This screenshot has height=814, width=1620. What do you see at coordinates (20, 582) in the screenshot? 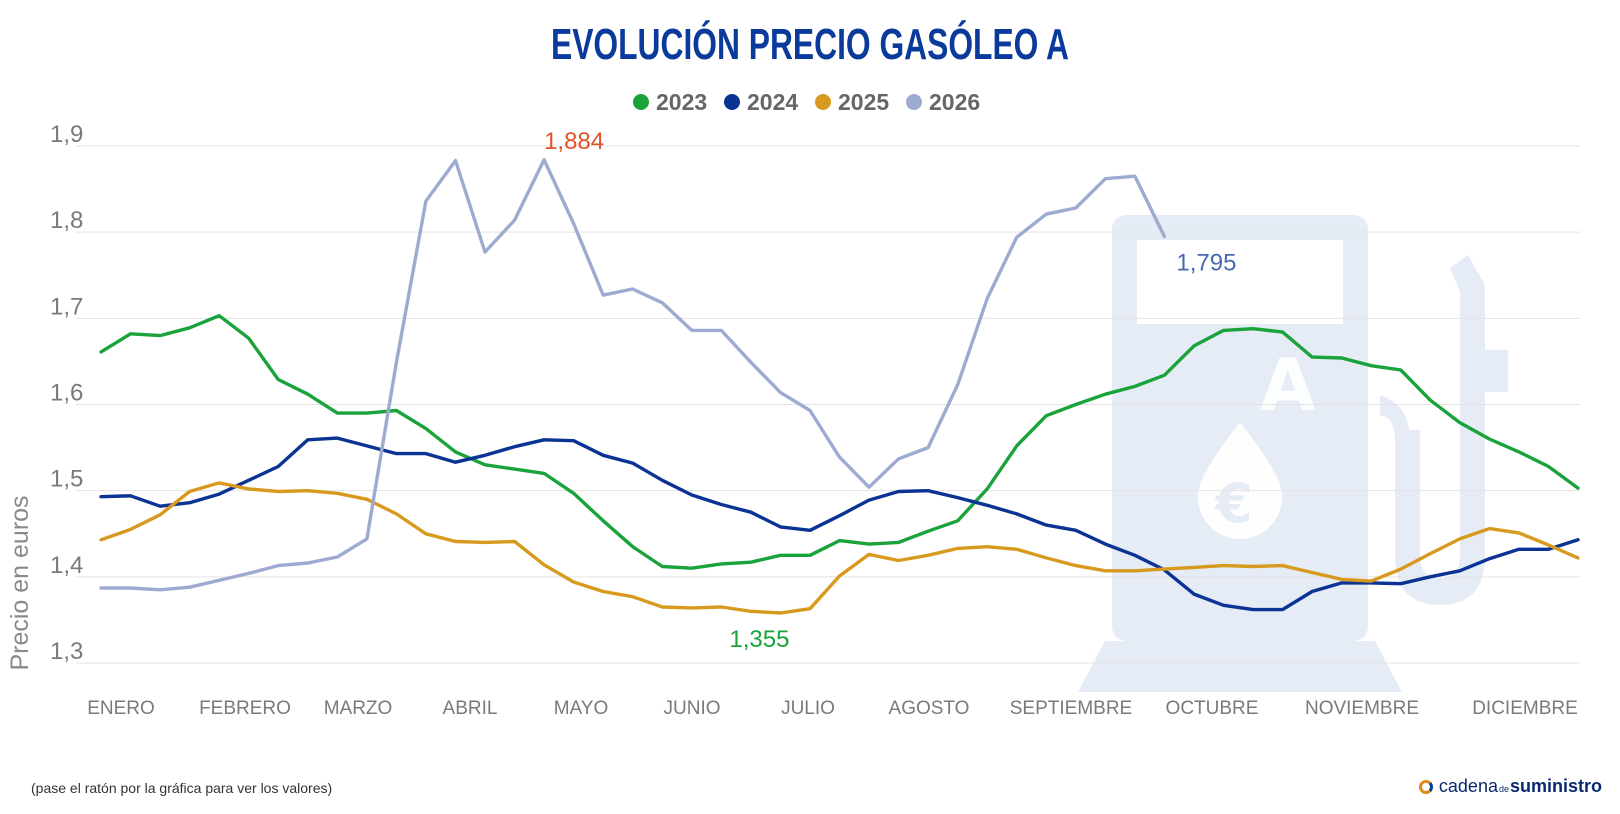
I see `y-axis-label: Precio en euros` at bounding box center [20, 582].